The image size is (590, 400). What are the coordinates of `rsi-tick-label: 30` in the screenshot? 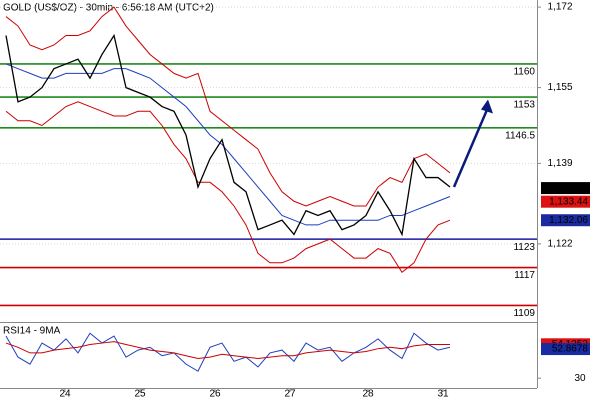 It's located at (580, 378).